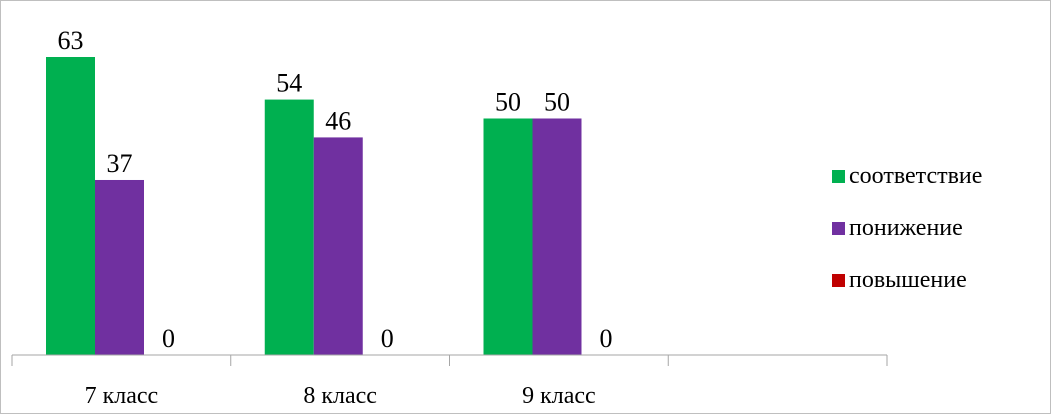 The image size is (1051, 414). I want to click on category-label: 7 класс, so click(122, 396).